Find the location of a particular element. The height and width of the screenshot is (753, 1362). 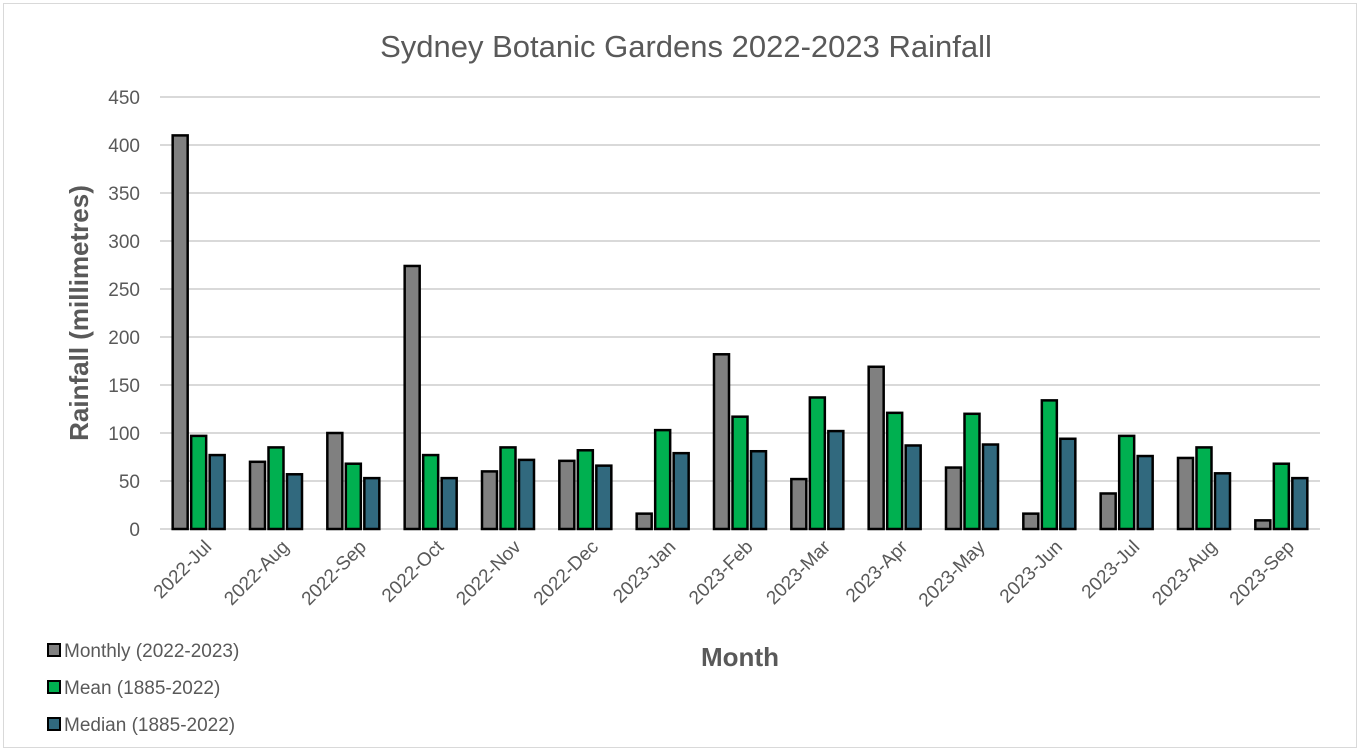

y-tick-label: 50 is located at coordinates (129, 482).